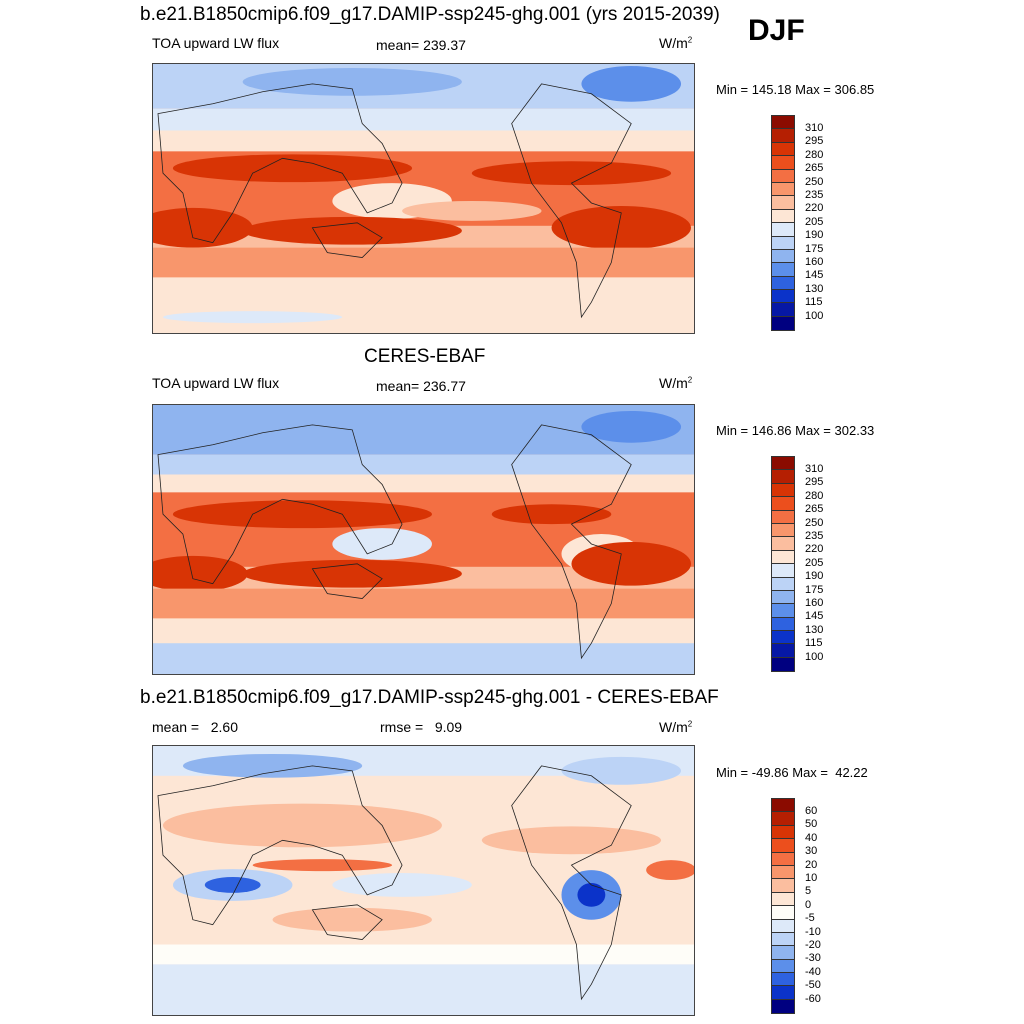 The height and width of the screenshot is (1024, 1024). I want to click on panel1-variable-label: TOA upward LW flux, so click(216, 43).